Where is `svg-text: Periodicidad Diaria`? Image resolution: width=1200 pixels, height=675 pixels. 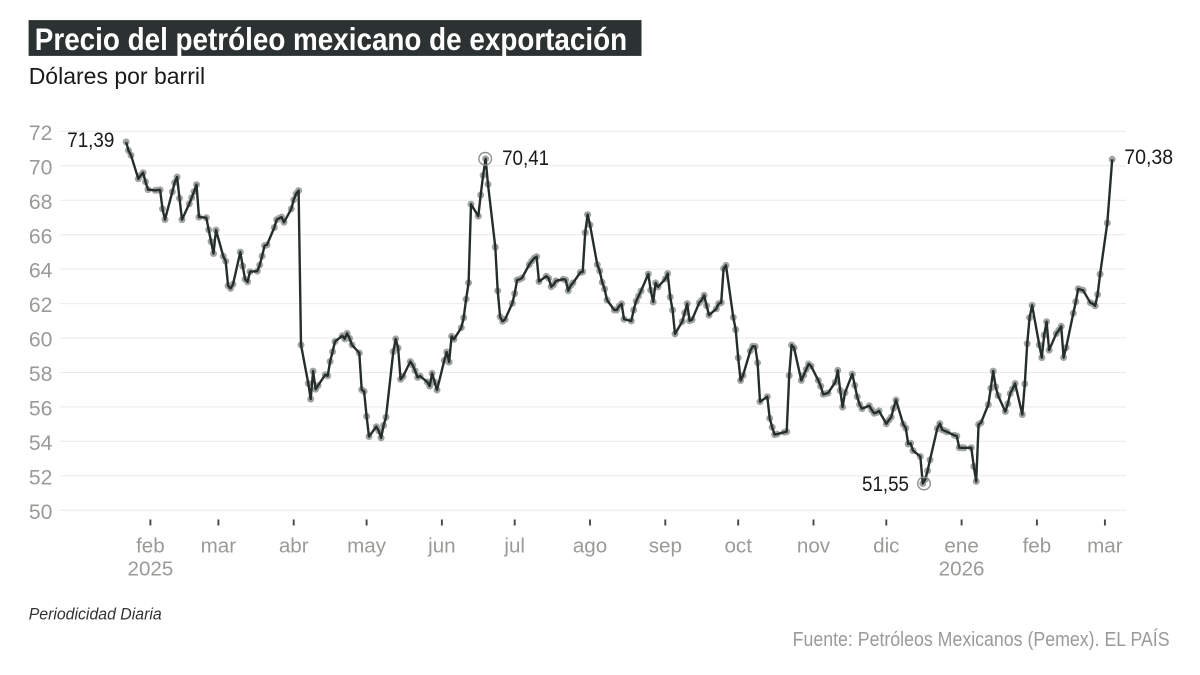 svg-text: Periodicidad Diaria is located at coordinates (95, 615).